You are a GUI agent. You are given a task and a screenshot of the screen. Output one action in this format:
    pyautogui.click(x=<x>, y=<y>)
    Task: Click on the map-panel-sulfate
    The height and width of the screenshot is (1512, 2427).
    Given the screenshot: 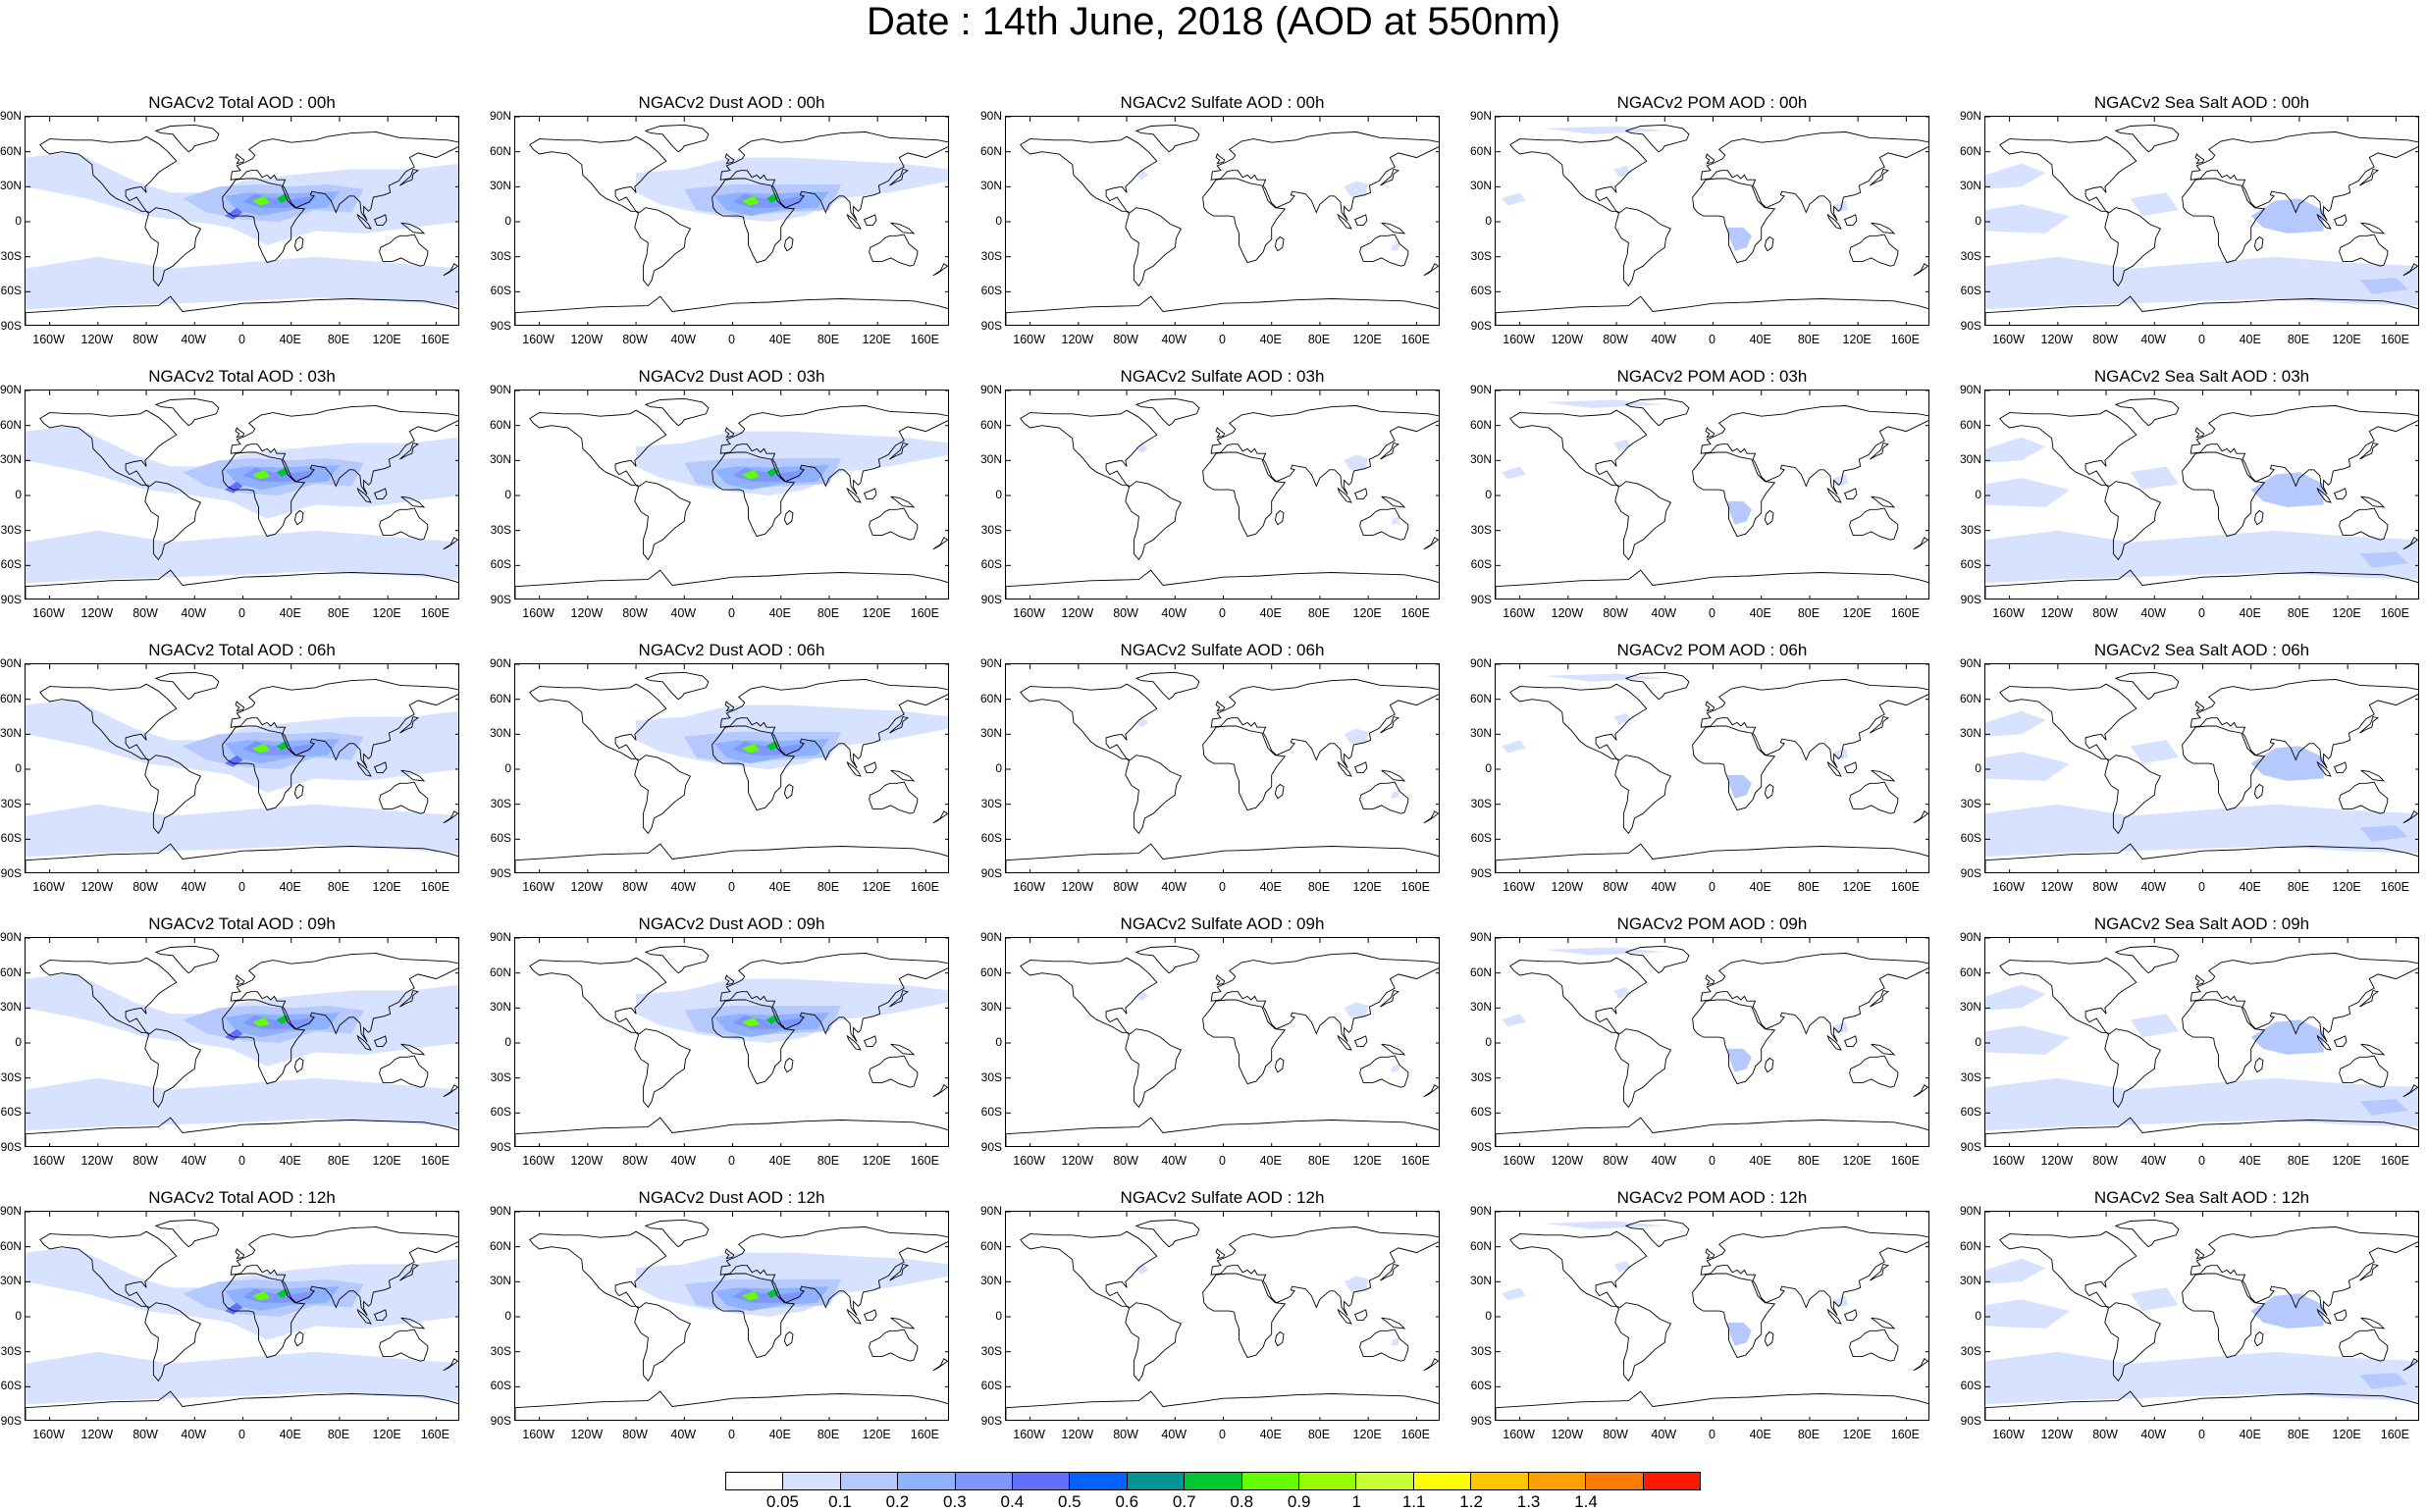 What is the action you would take?
    pyautogui.click(x=1222, y=1042)
    